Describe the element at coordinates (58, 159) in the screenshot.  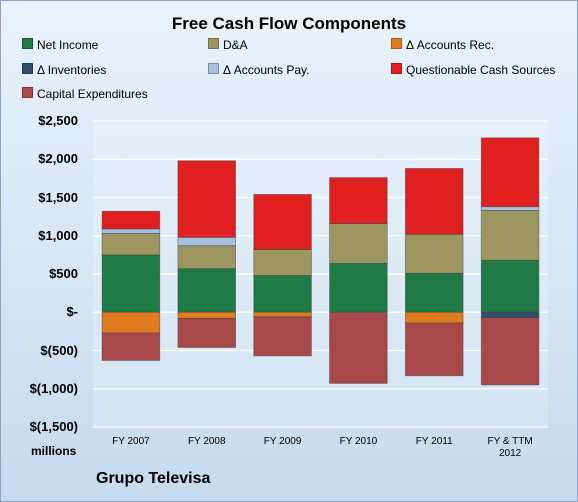
I see `y-tick-label: $2,000` at that location.